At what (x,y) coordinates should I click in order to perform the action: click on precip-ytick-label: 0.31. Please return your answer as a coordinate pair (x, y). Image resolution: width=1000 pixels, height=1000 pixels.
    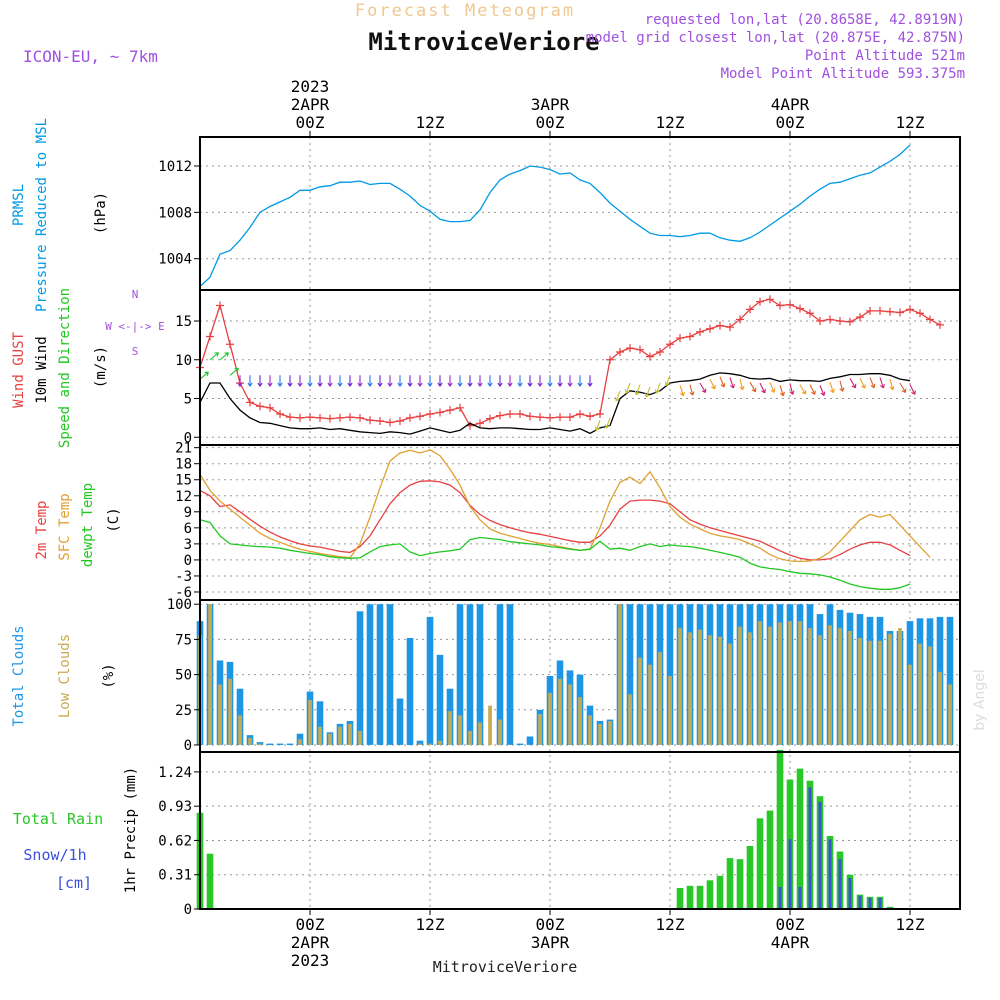
    Looking at the image, I should click on (175, 876).